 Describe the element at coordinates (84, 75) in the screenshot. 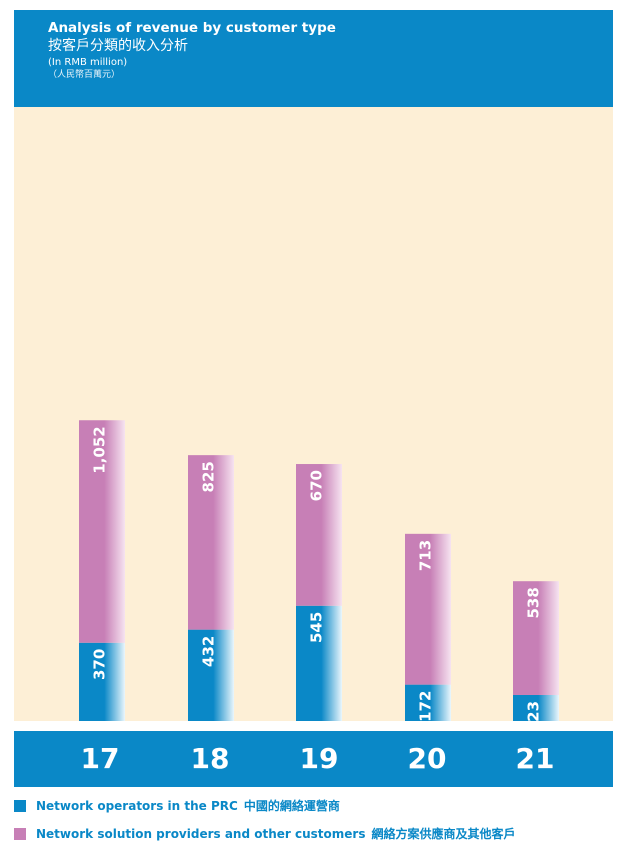

I see `unit-label-zh: （人民幣百萬元）` at that location.